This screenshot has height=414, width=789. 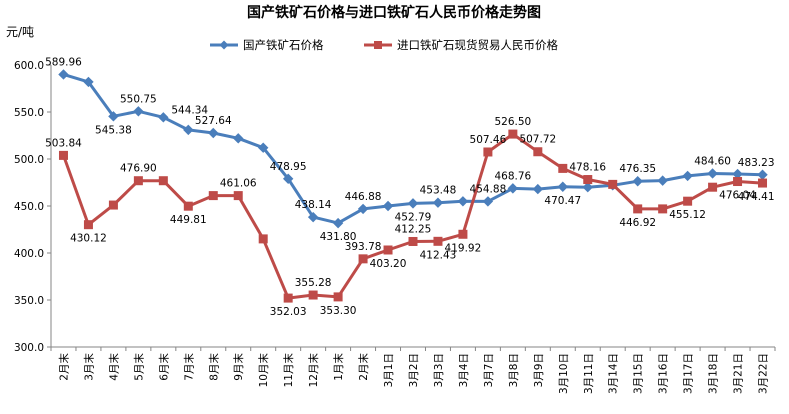 I want to click on data-label-series-2: 526.50, so click(x=512, y=122).